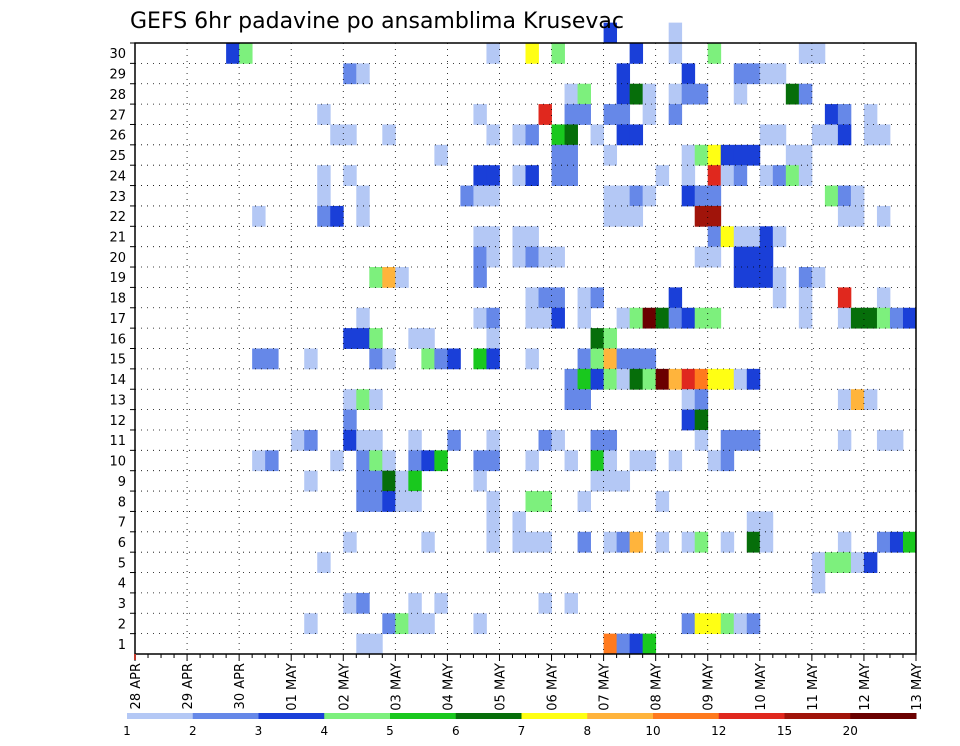 This screenshot has height=746, width=960. What do you see at coordinates (117, 339) in the screenshot?
I see `y-tick-label: 16` at bounding box center [117, 339].